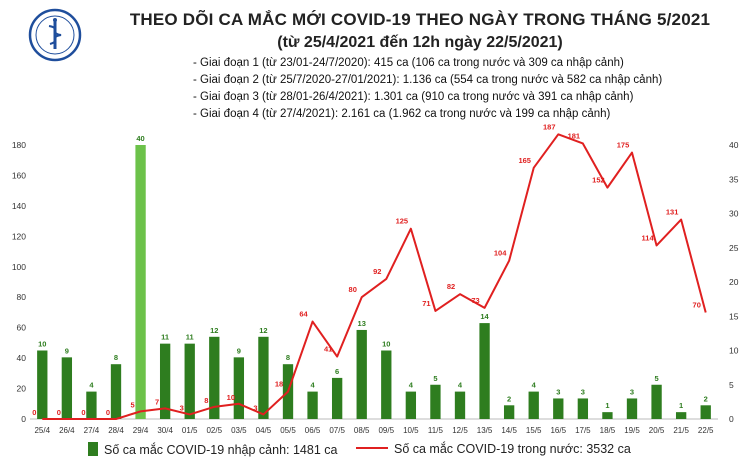 The width and height of the screenshot is (750, 463). I want to click on x-axis-tick-label: 30/4, so click(165, 430).